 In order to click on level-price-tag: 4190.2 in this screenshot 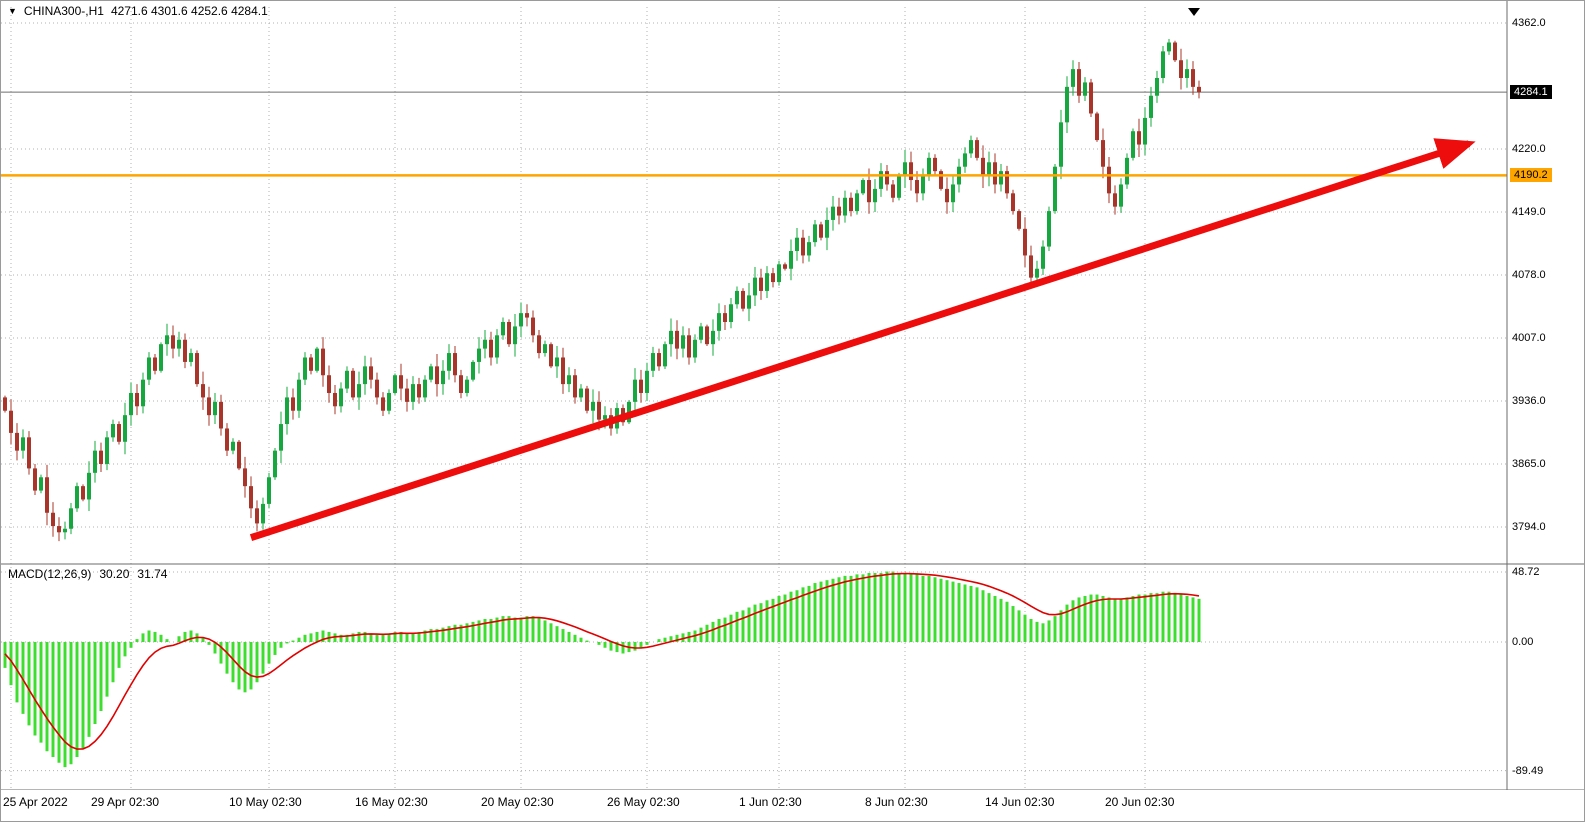, I will do `click(1531, 175)`.